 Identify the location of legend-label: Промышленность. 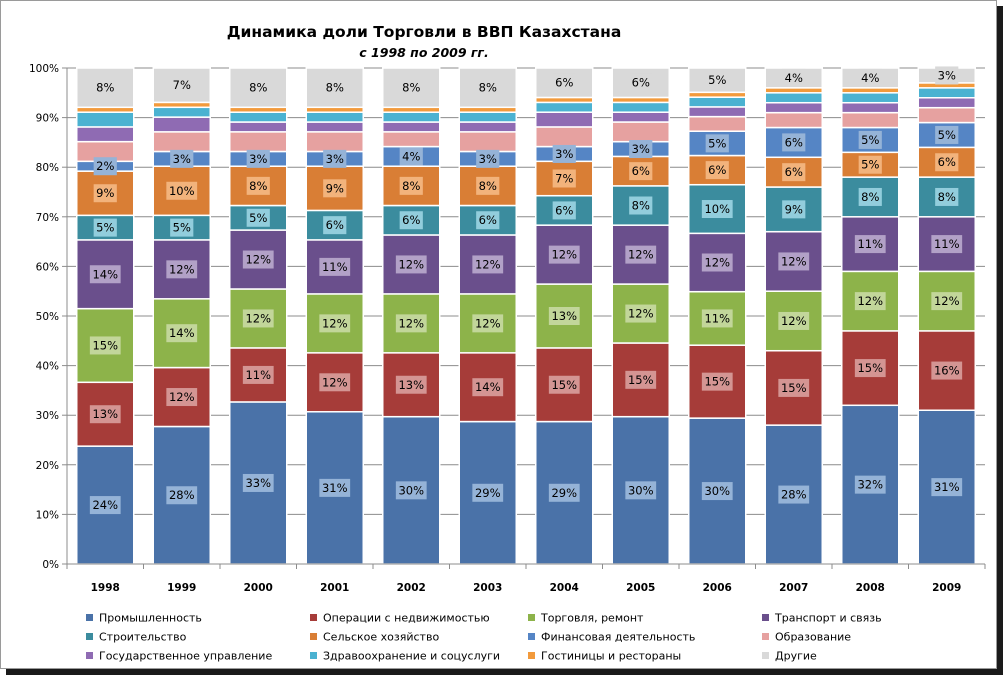
(150, 618).